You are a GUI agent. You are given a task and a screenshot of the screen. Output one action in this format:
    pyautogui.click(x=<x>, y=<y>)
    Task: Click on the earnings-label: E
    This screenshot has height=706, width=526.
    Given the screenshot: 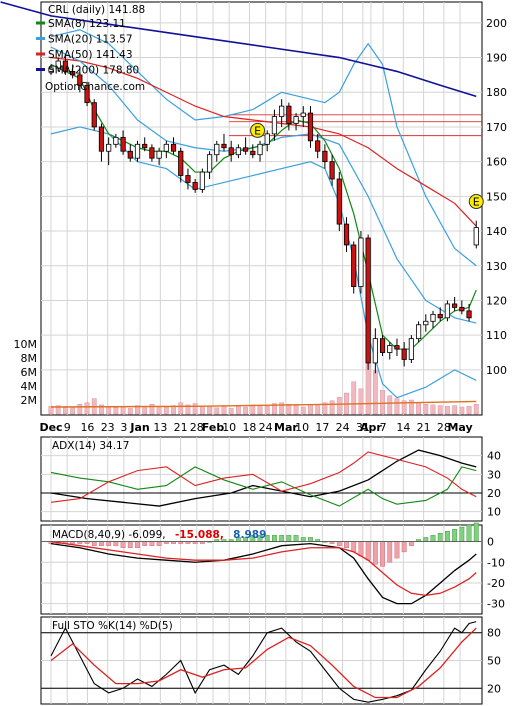 What is the action you would take?
    pyautogui.click(x=476, y=202)
    